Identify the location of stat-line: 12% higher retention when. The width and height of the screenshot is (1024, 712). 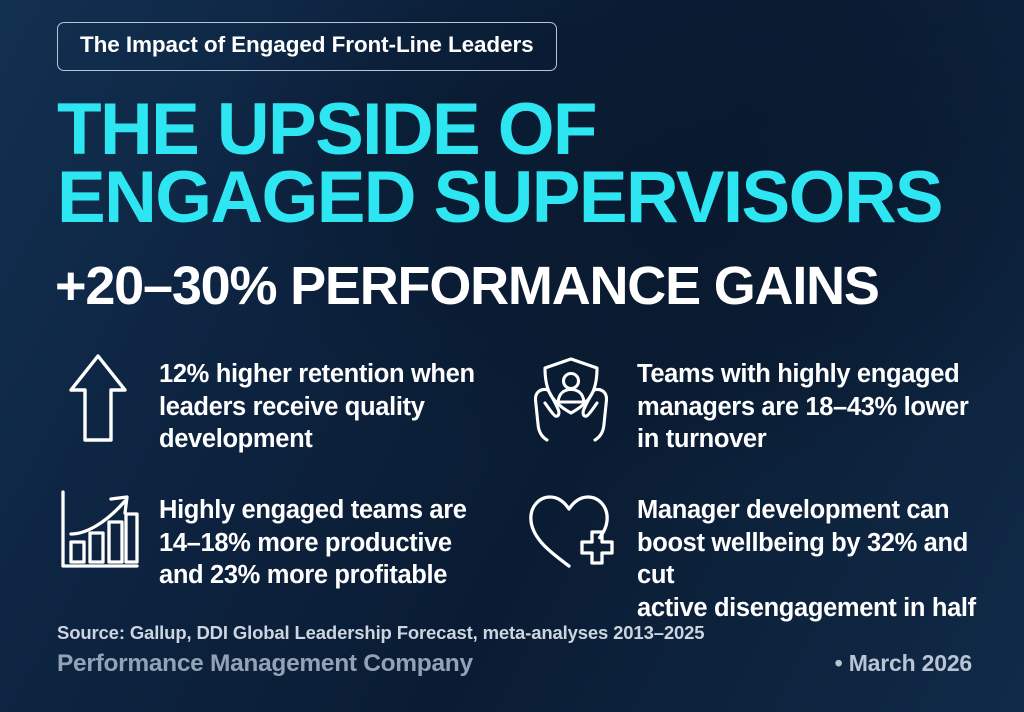
(317, 374).